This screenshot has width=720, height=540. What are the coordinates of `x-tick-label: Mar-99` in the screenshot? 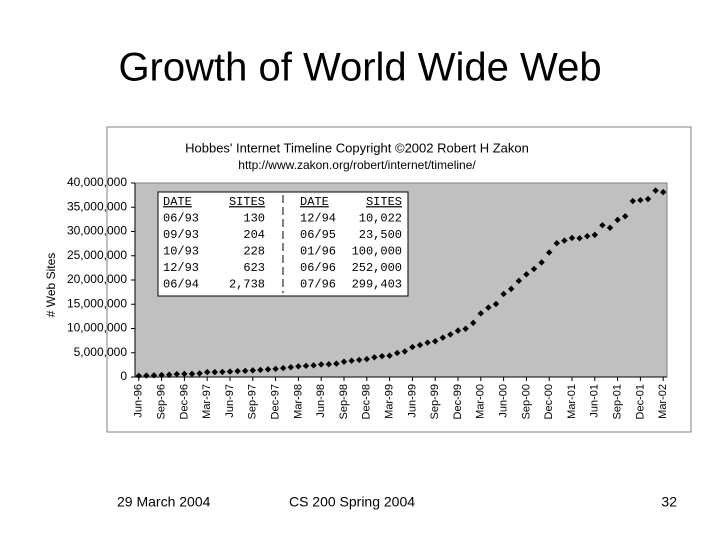 It's located at (390, 401).